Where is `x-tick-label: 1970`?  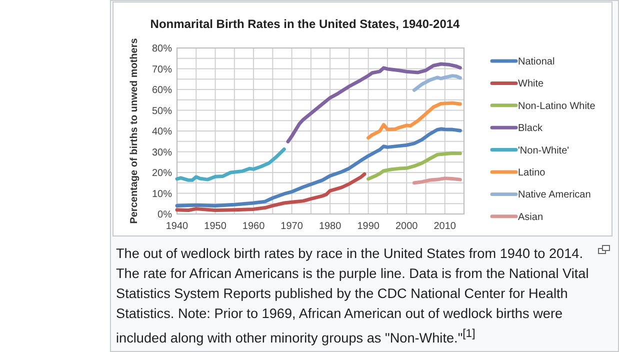
x-tick-label: 1970 is located at coordinates (292, 226).